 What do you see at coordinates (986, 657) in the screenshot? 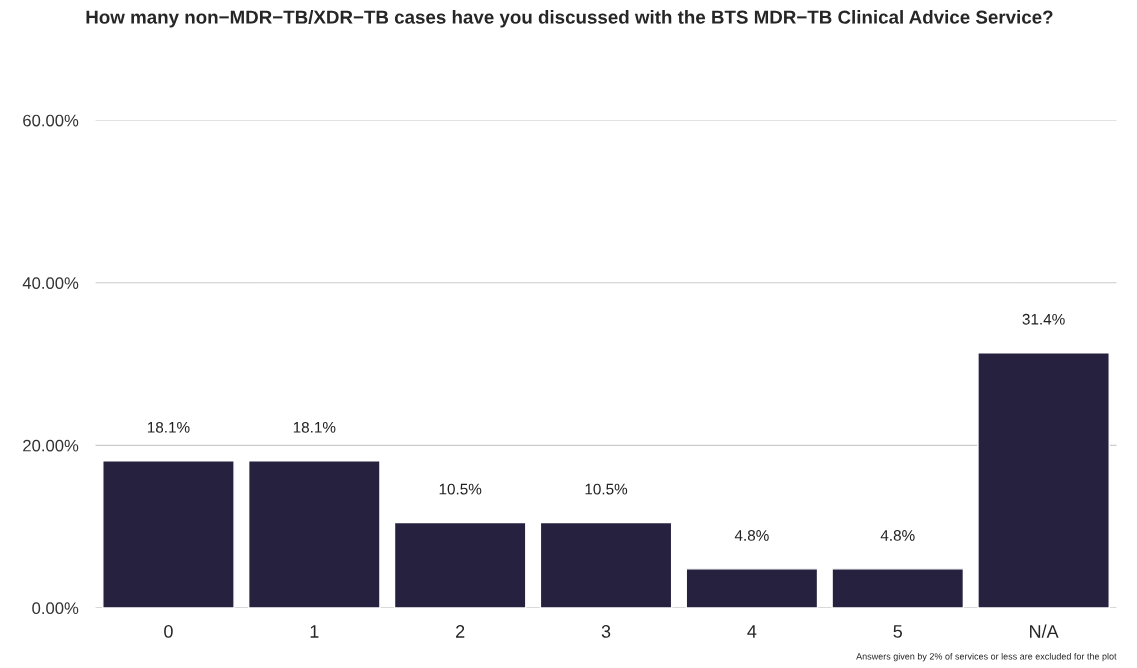
I see `text: Answers given by 2% of services or less are excluded for the plot` at bounding box center [986, 657].